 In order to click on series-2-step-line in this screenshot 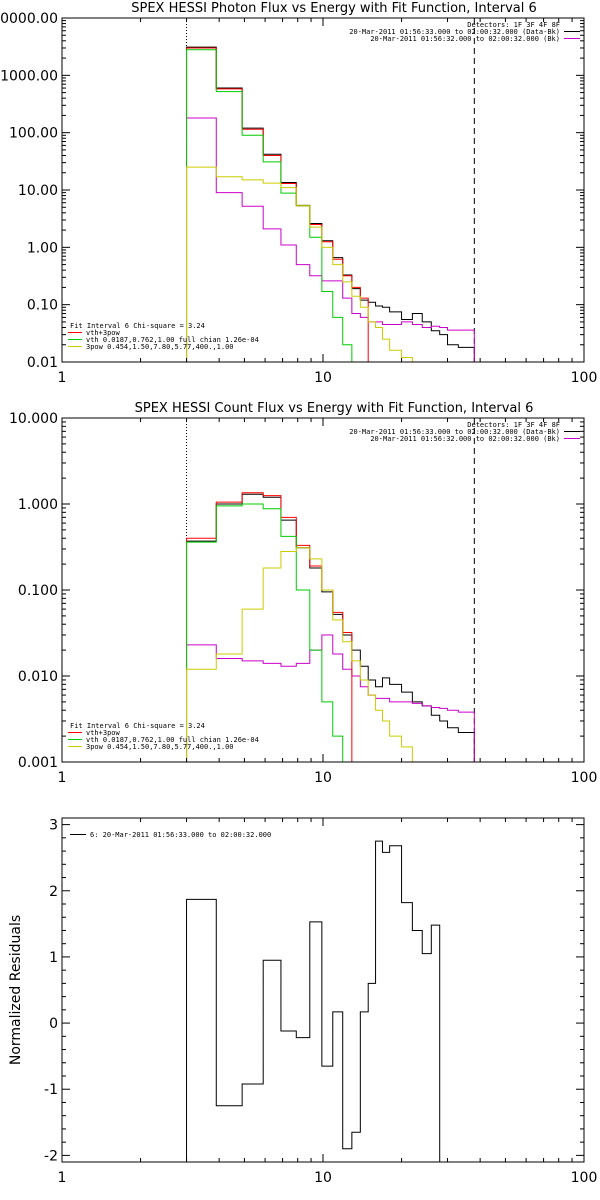, I will do `click(269, 627)`.